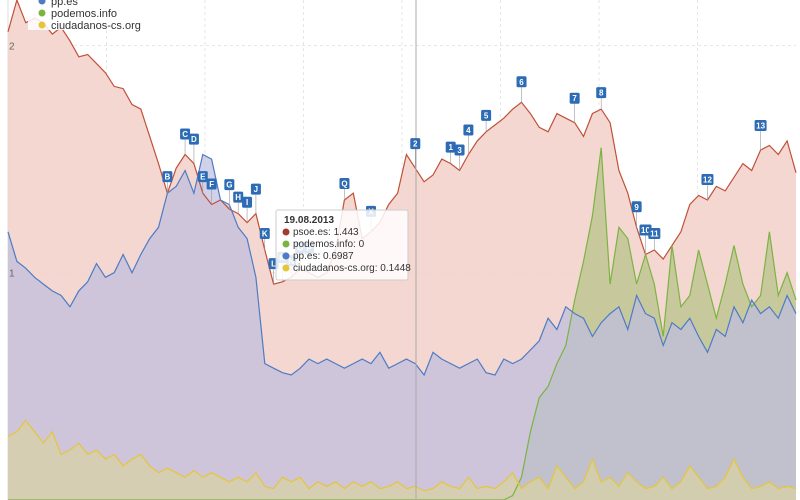 This screenshot has width=800, height=500. I want to click on ciudadanos-cs-org-line, so click(402, 455).